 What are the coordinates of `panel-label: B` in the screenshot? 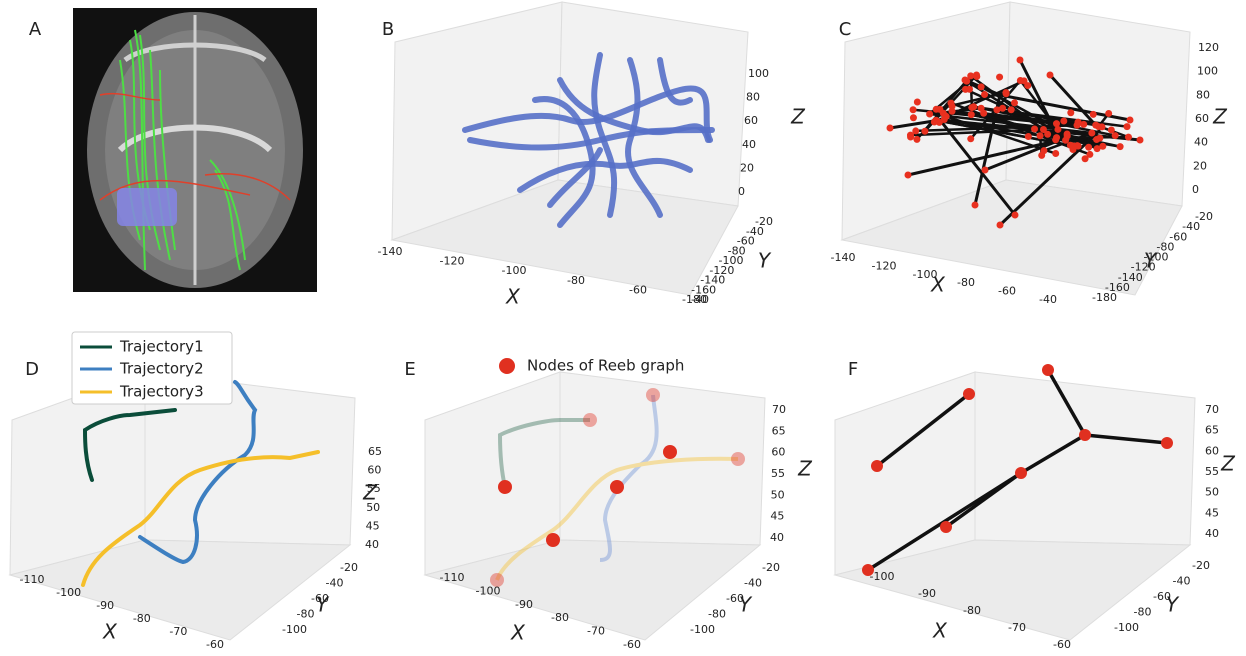 It's located at (388, 29).